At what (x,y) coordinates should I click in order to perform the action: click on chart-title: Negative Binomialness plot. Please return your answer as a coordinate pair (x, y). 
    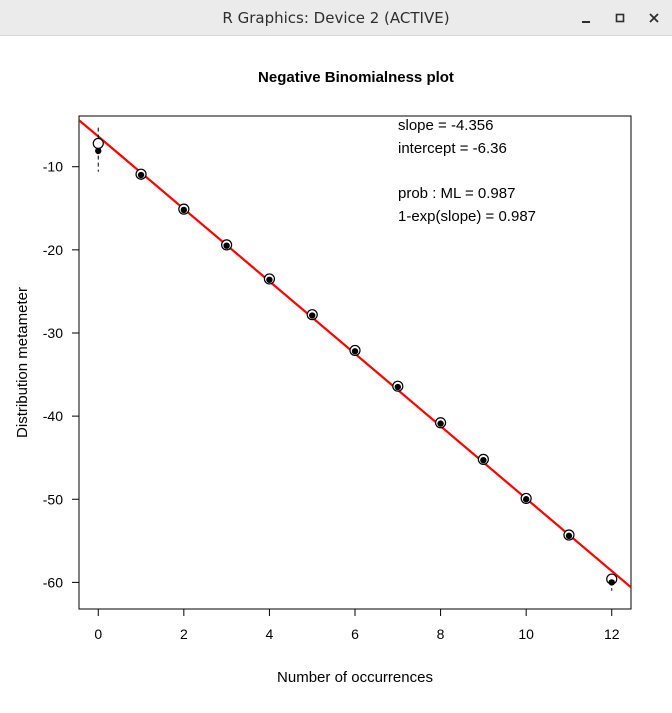
    Looking at the image, I should click on (356, 77).